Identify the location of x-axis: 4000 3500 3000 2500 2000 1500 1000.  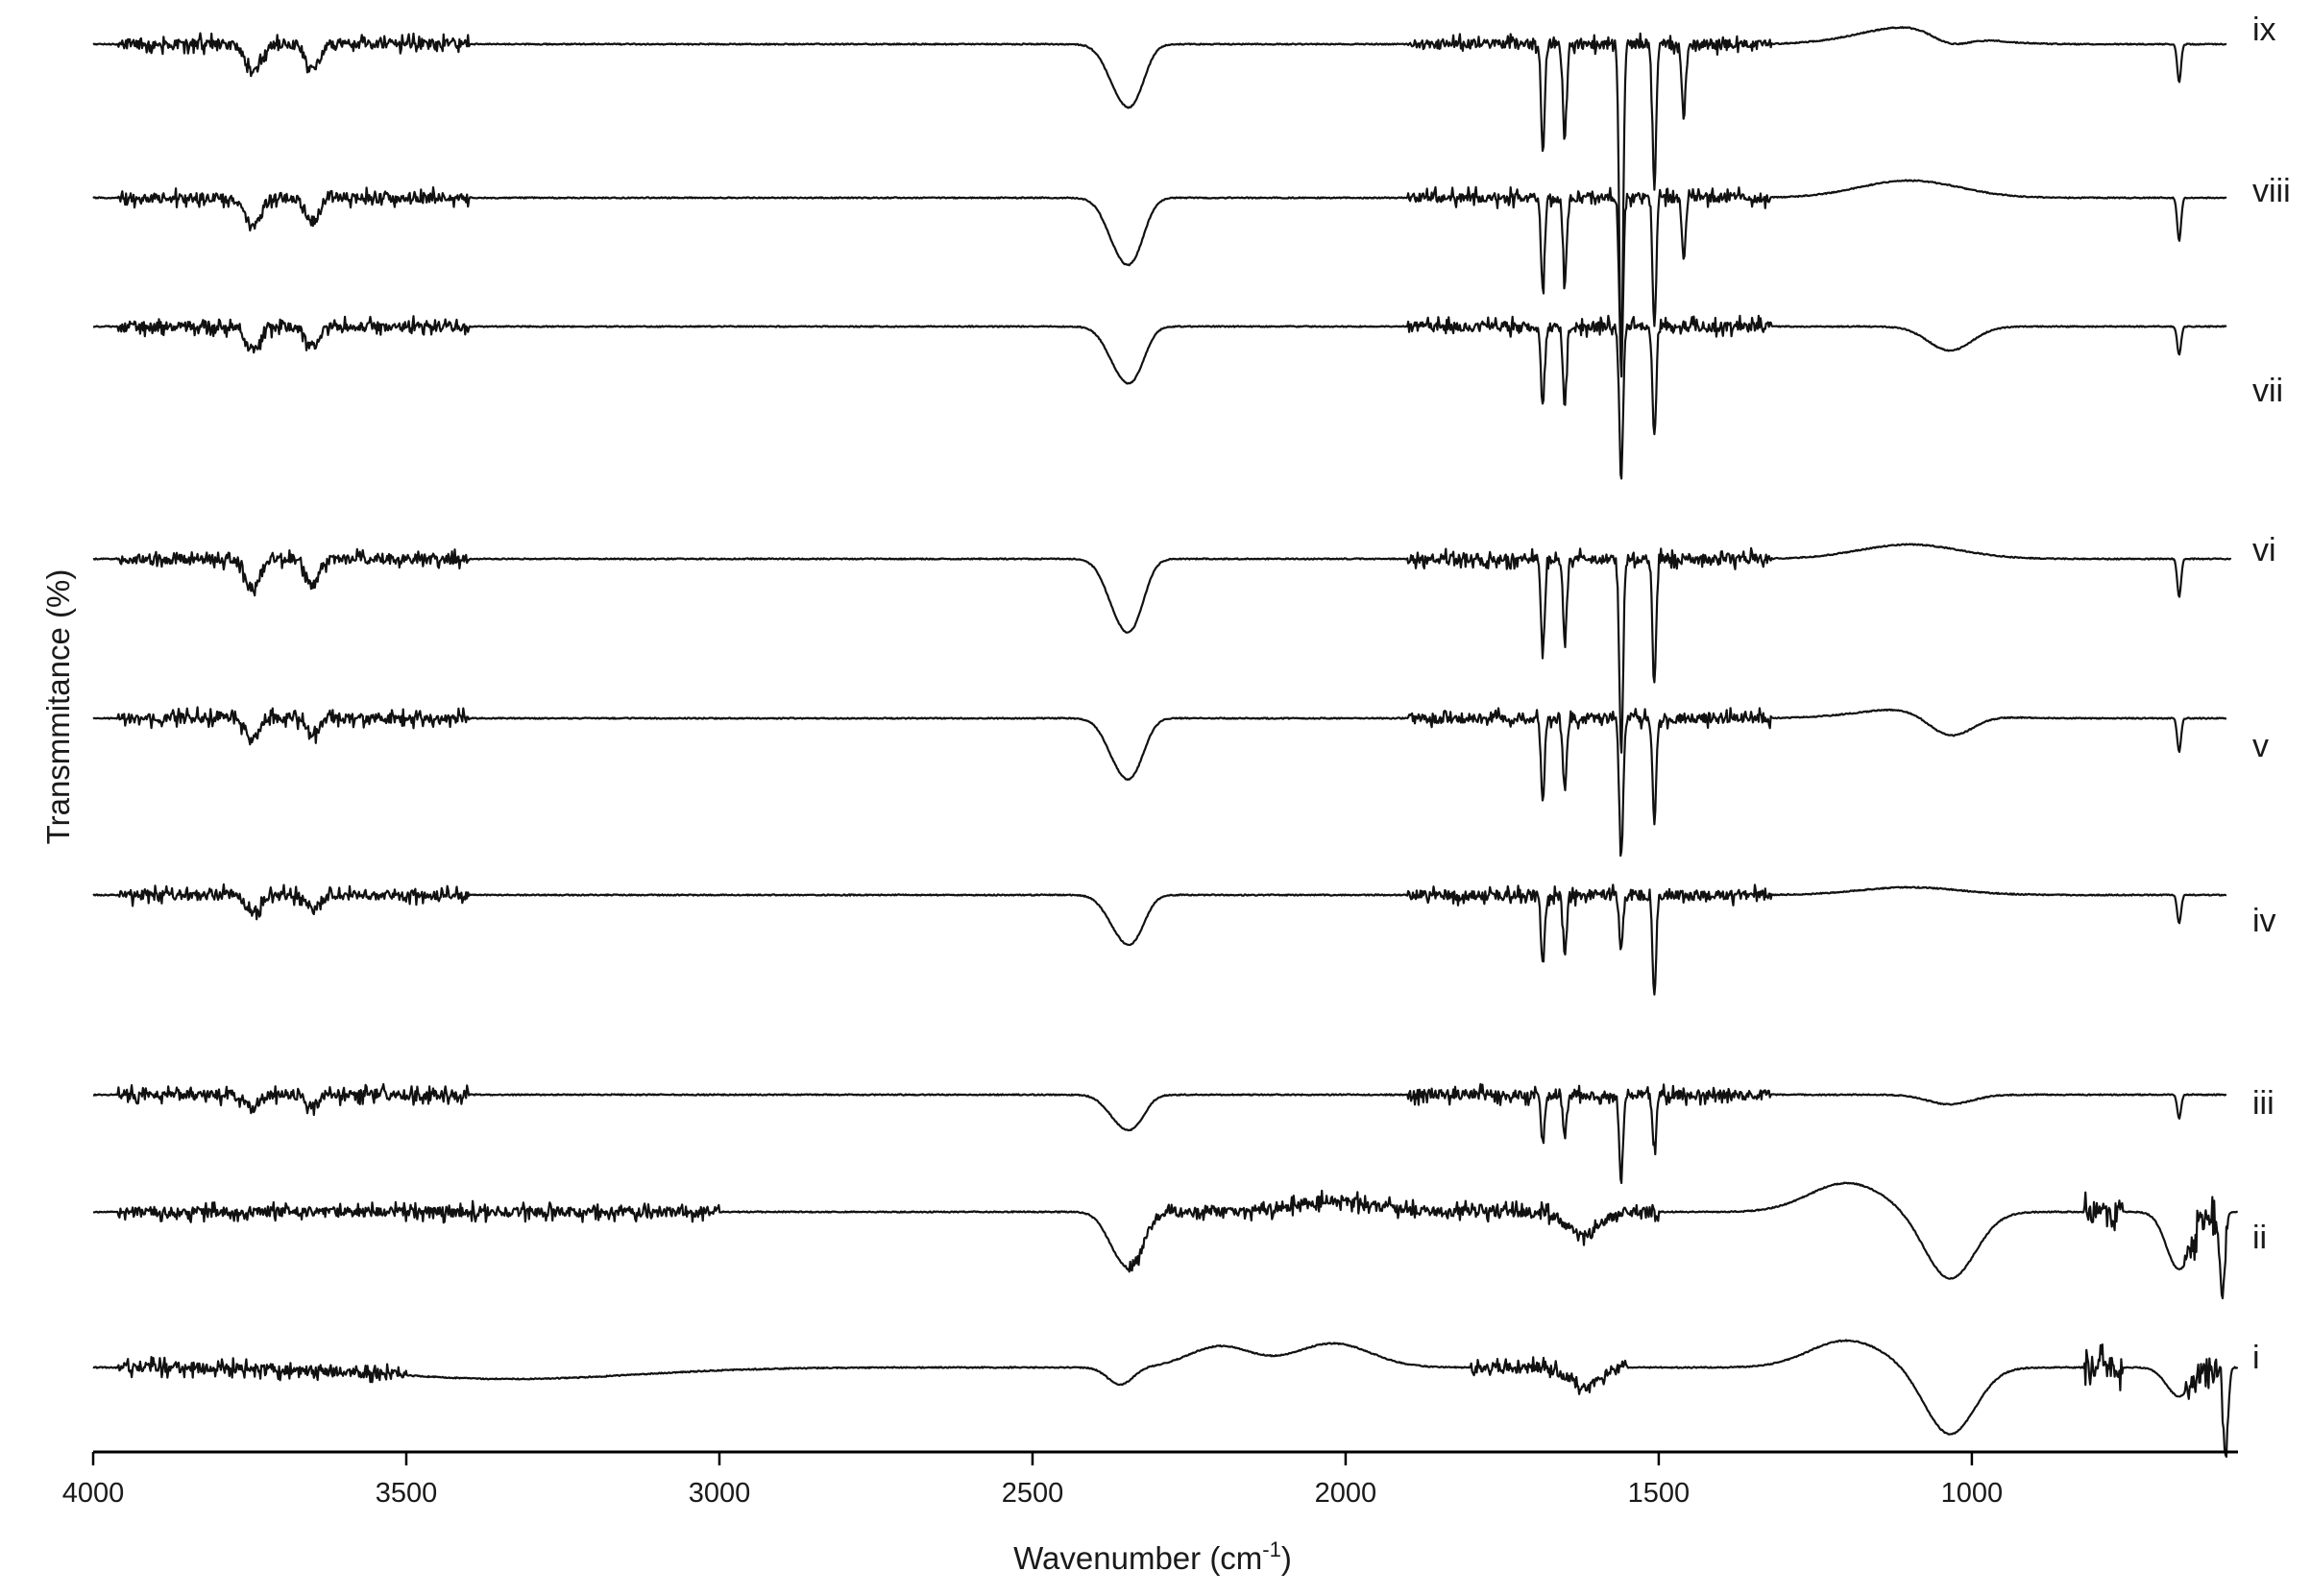
(1150, 1479).